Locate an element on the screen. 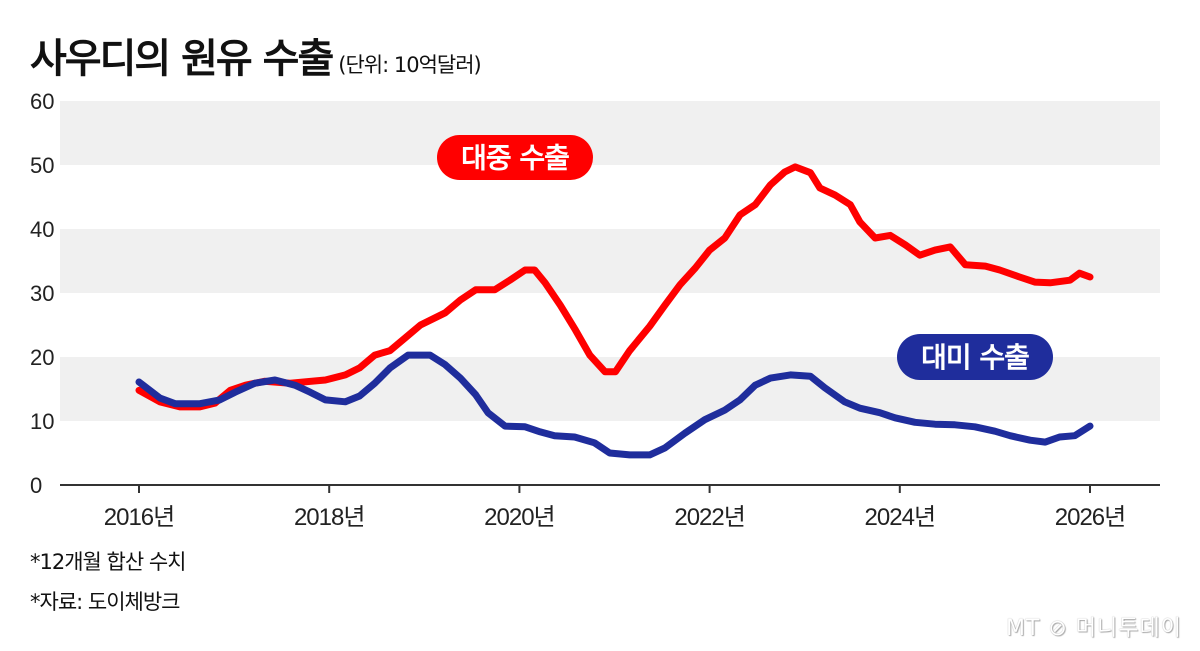 The height and width of the screenshot is (651, 1200). y-tick-label: 50 is located at coordinates (42, 165).